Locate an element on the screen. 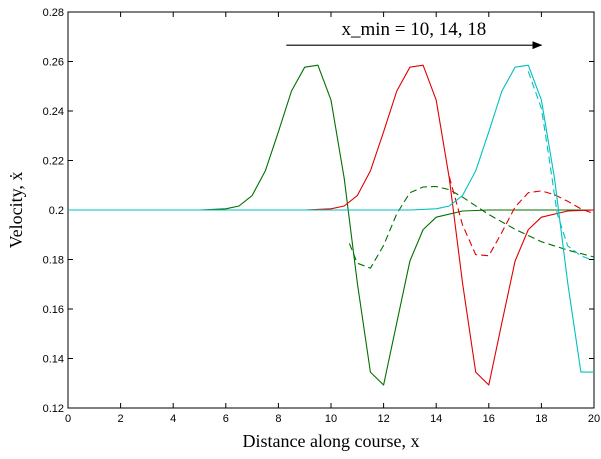 The width and height of the screenshot is (601, 459). y-tick-label: 0.28 is located at coordinates (53, 13).